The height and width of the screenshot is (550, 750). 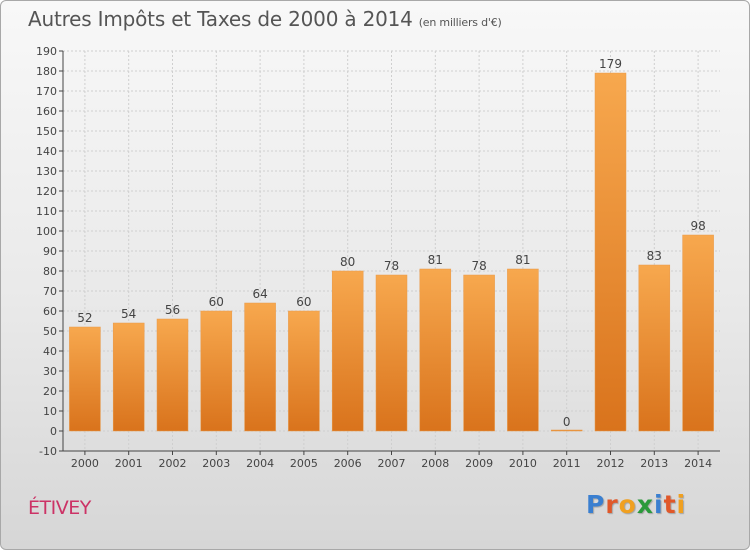 What do you see at coordinates (50, 271) in the screenshot?
I see `y-tick-label: 80` at bounding box center [50, 271].